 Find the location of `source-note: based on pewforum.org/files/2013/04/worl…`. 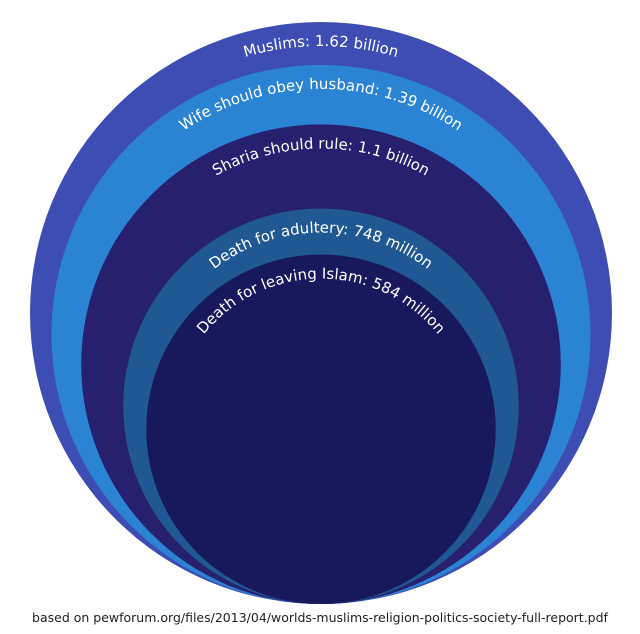

source-note: based on pewforum.org/files/2013/04/worl… is located at coordinates (320, 617).